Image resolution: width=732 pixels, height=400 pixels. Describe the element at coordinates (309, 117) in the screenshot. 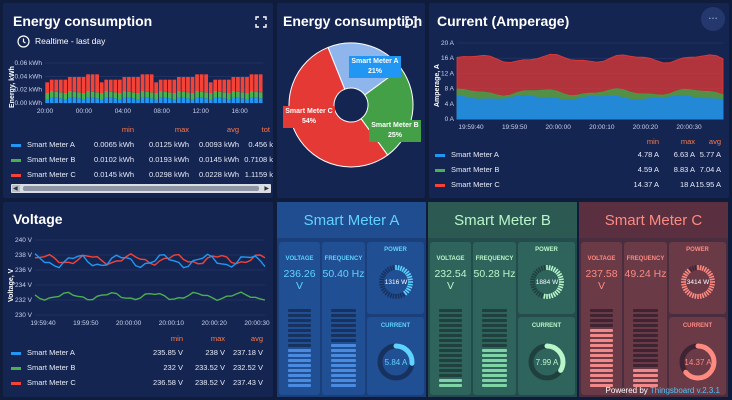

I see `pie-label-c: Smart Meter C 54%` at that location.